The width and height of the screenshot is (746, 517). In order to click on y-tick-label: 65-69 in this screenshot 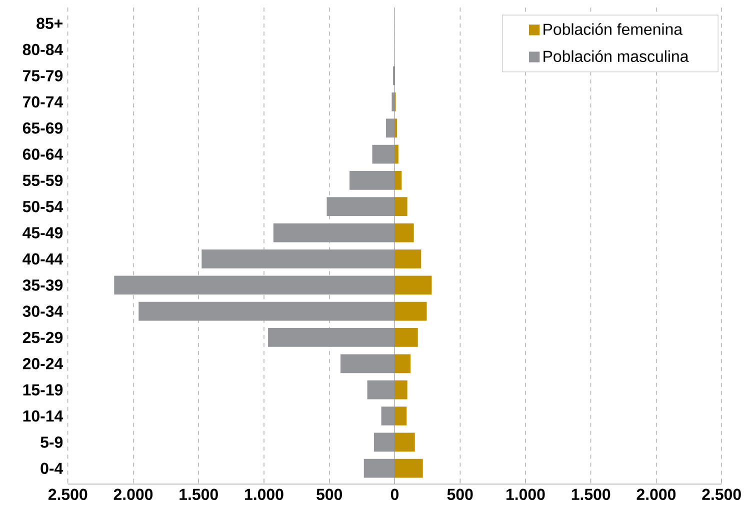, I will do `click(42, 128)`.